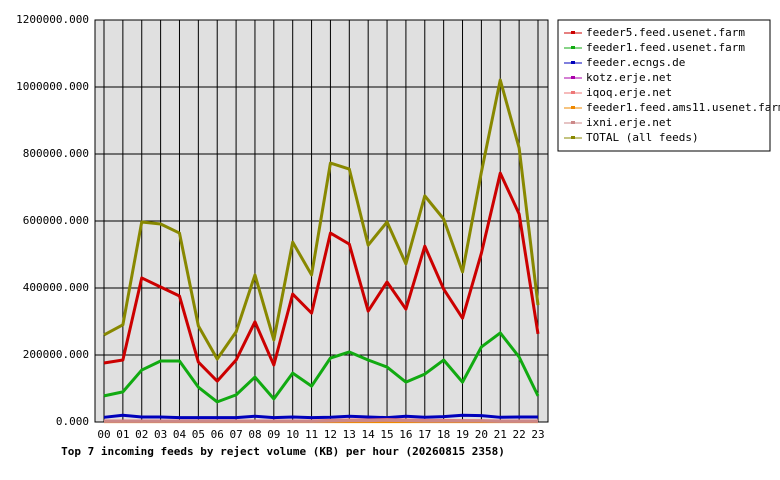 The width and height of the screenshot is (780, 480). What do you see at coordinates (519, 434) in the screenshot?
I see `x-tick-label: 22` at bounding box center [519, 434].